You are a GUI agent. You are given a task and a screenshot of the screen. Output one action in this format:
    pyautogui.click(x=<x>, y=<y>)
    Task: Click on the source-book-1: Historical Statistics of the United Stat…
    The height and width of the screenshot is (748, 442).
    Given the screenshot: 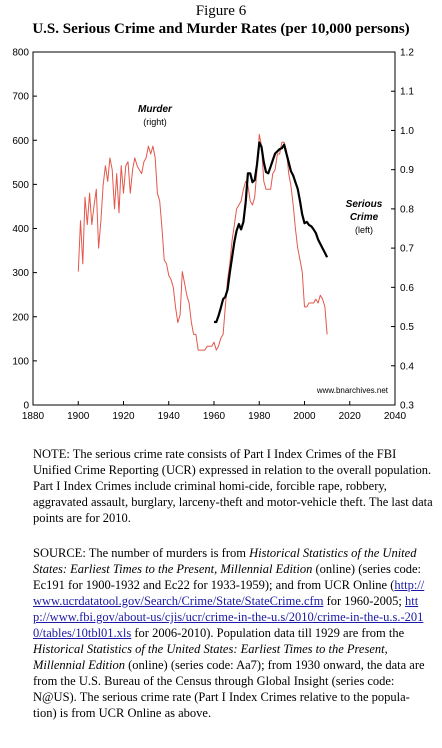 What is the action you would take?
    pyautogui.click(x=225, y=561)
    